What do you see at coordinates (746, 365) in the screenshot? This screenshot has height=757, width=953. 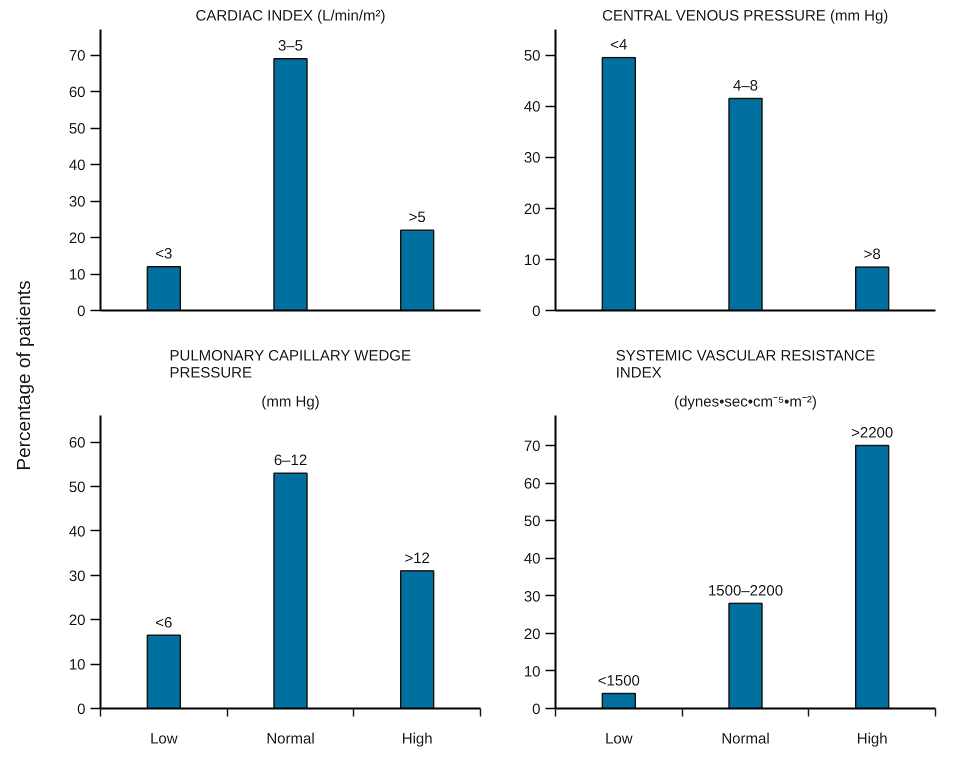 I see `chart-title: SYSTEMIC VASCULAR RESISTANCE INDEX` at bounding box center [746, 365].